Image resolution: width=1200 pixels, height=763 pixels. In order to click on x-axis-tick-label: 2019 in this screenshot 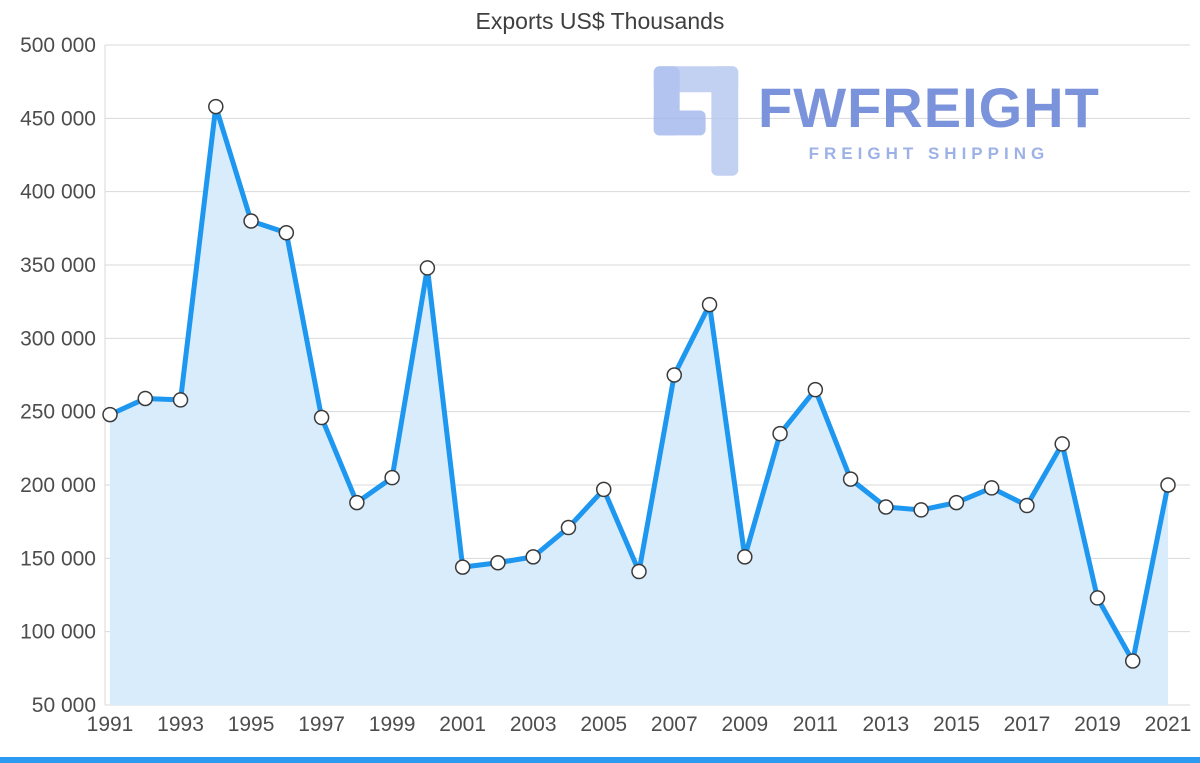, I will do `click(1097, 724)`.